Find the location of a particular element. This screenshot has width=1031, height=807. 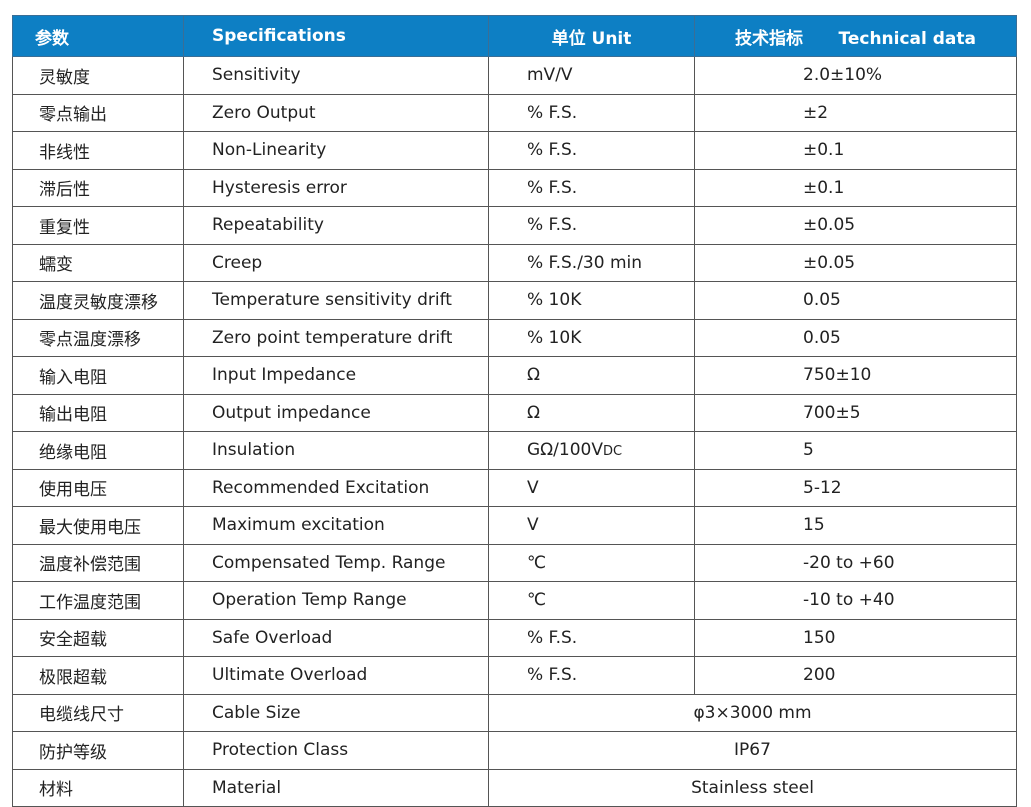

unit-cell: GΩ/100VDC is located at coordinates (591, 450).